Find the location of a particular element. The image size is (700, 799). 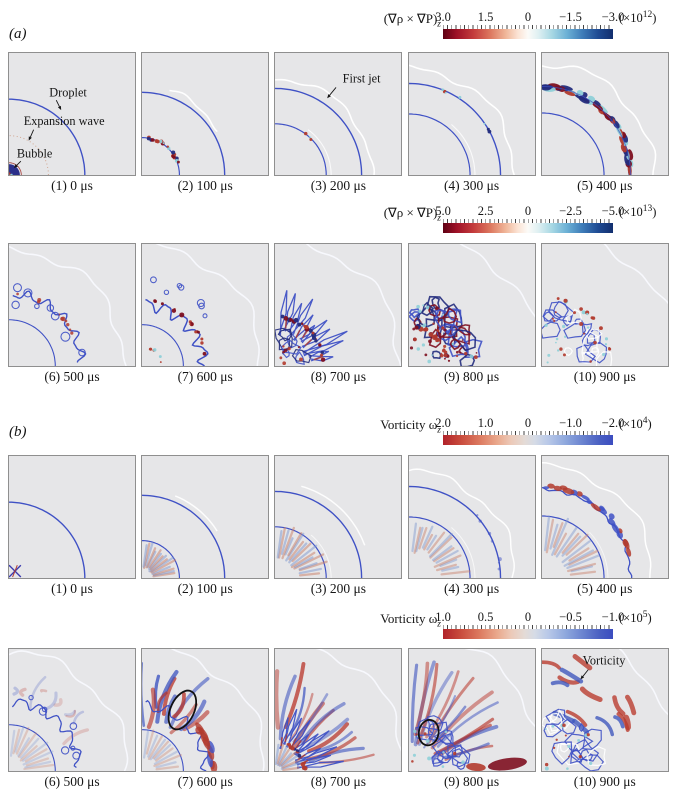

figure-panel: (4) 300 μs is located at coordinates (471, 123).